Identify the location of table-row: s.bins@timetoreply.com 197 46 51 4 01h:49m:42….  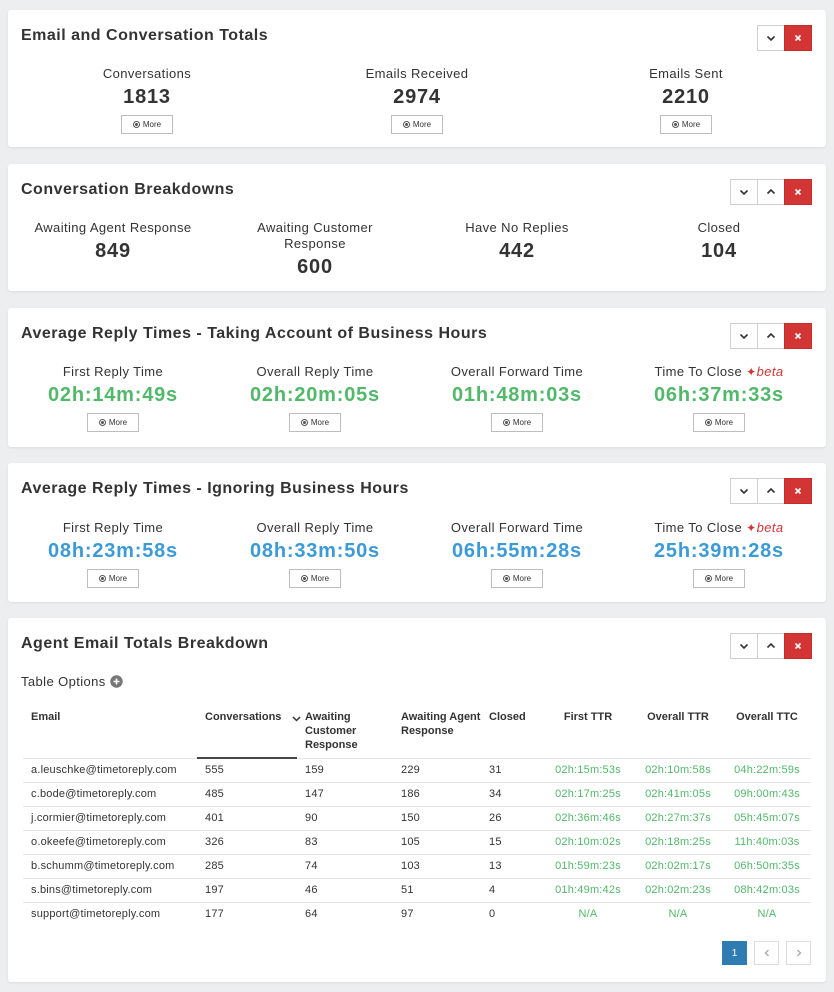
(417, 889).